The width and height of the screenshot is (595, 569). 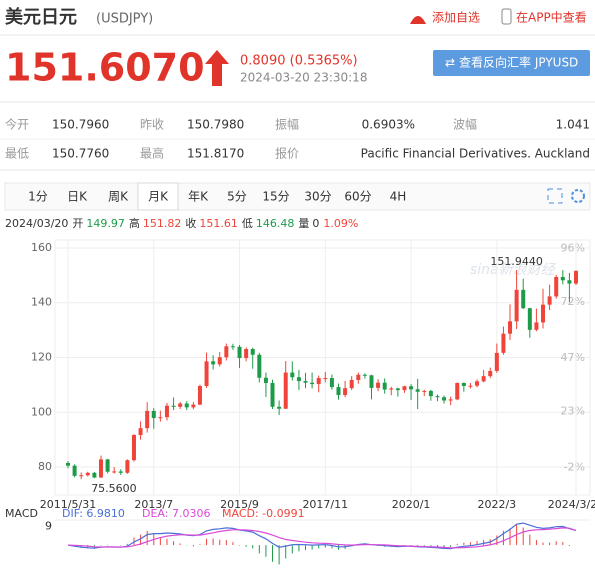 What do you see at coordinates (48, 525) in the screenshot?
I see `macd-tick-label: 9` at bounding box center [48, 525].